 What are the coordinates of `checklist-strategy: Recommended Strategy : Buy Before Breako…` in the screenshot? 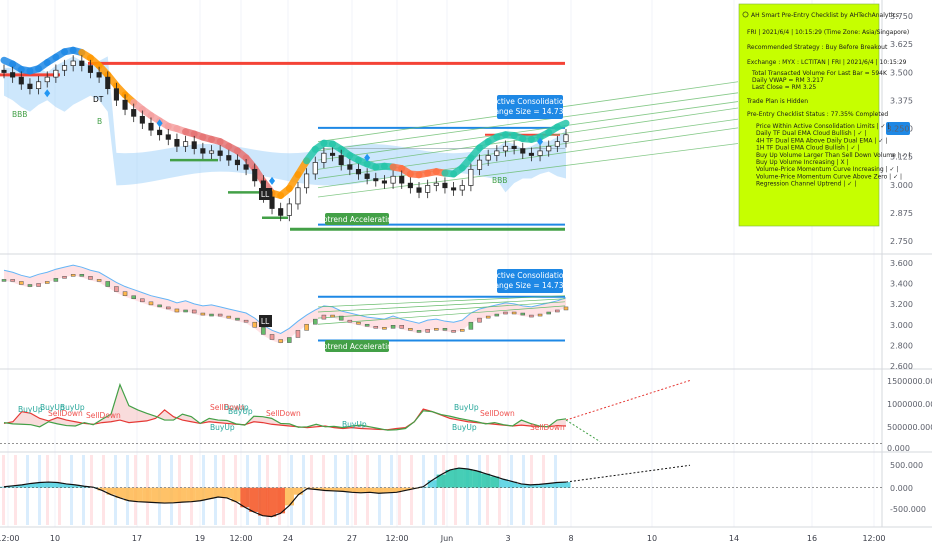 It's located at (817, 47).